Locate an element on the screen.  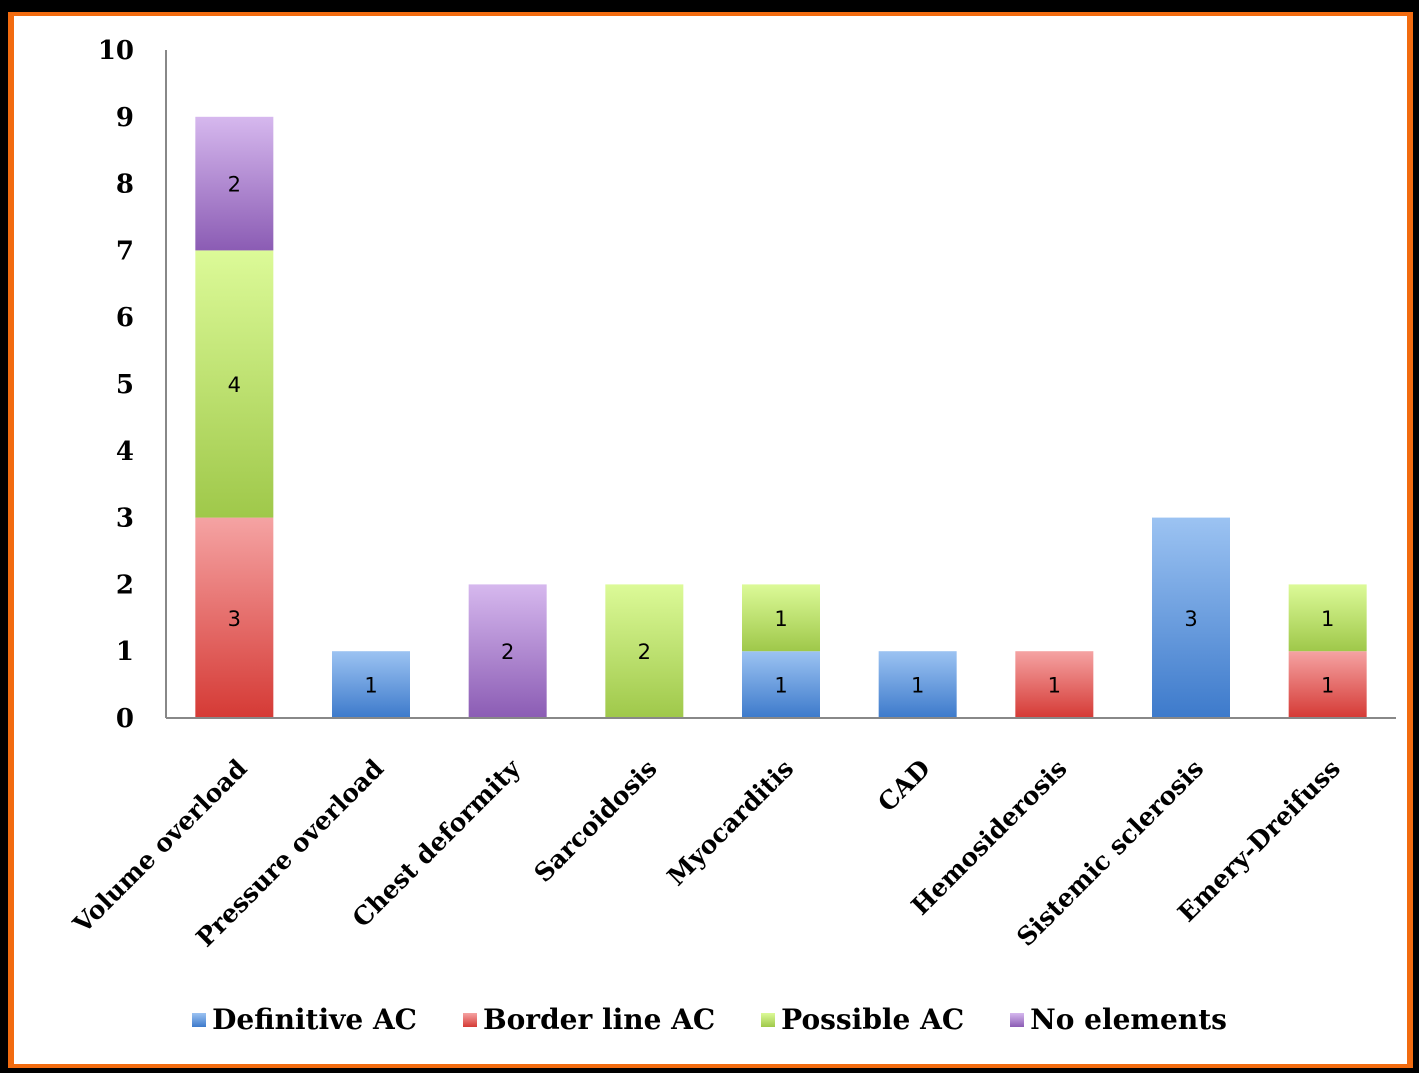
bar-cad-definitive-ac is located at coordinates (917, 684).